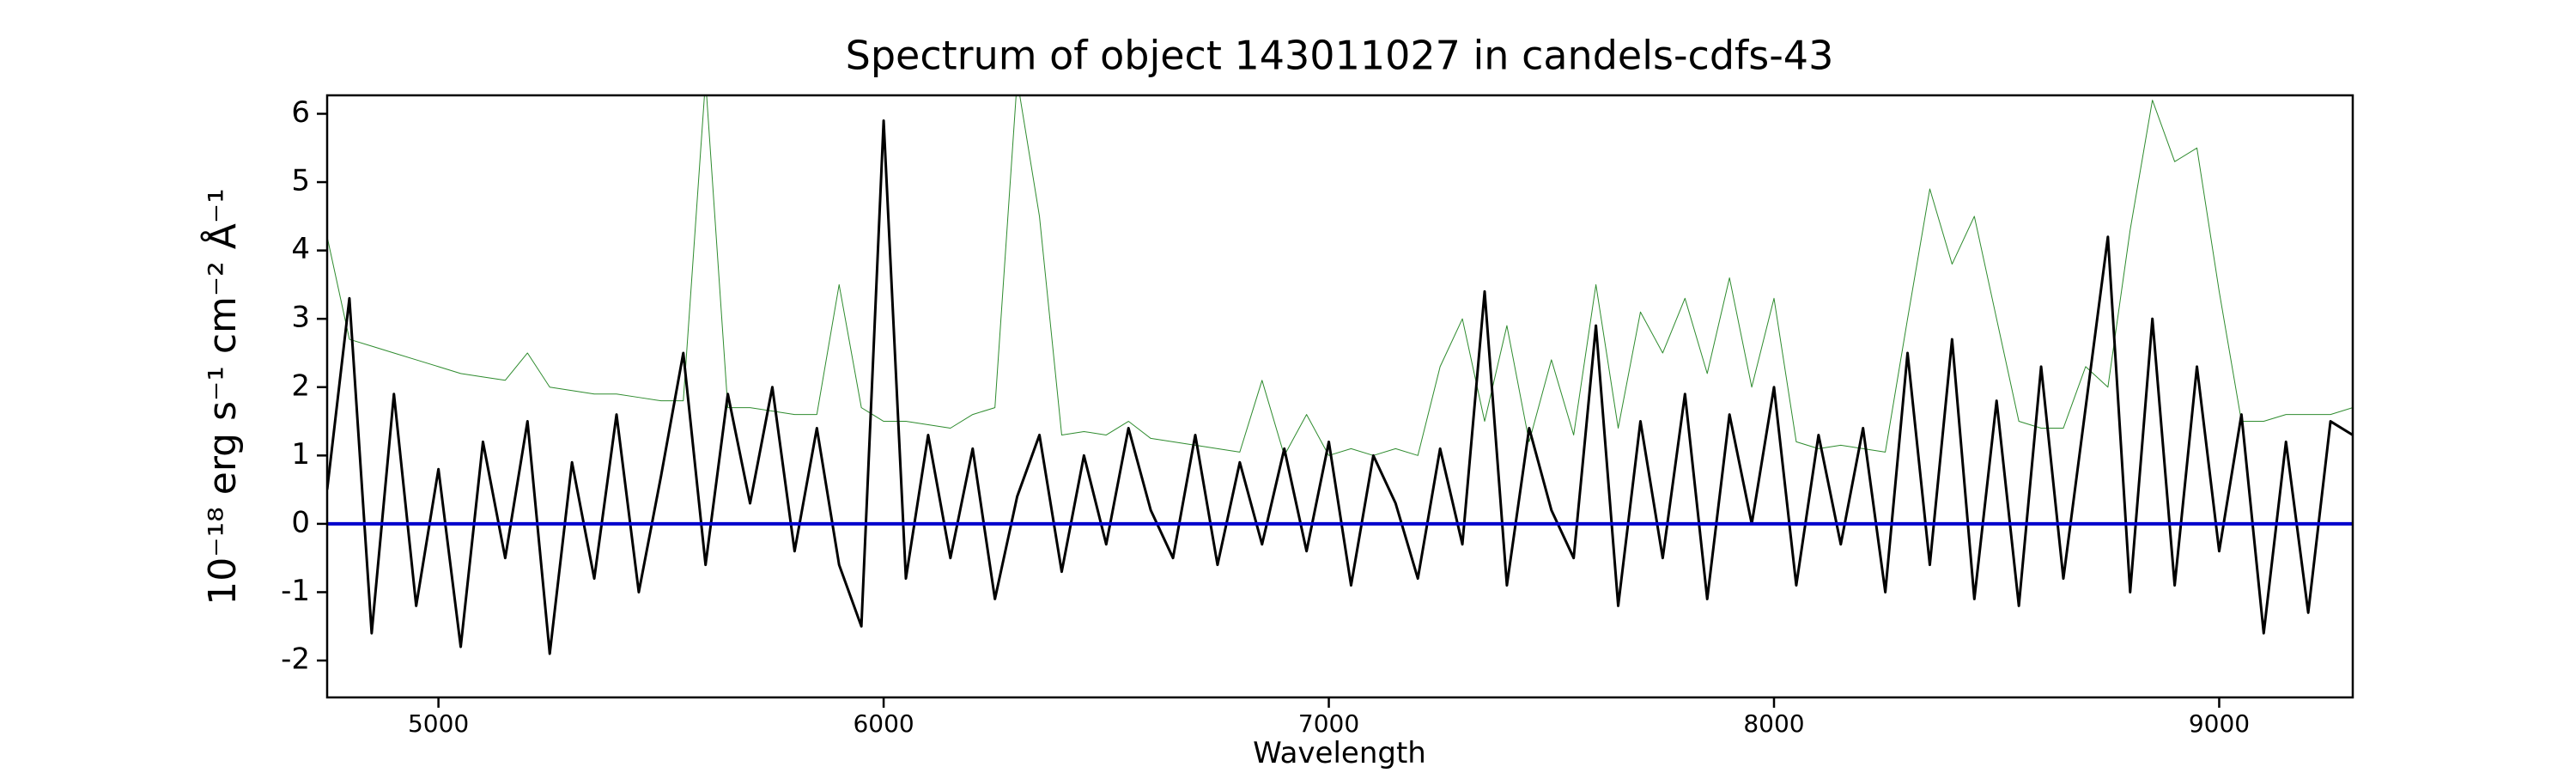  What do you see at coordinates (301, 181) in the screenshot?
I see `y-tick-label: 5` at bounding box center [301, 181].